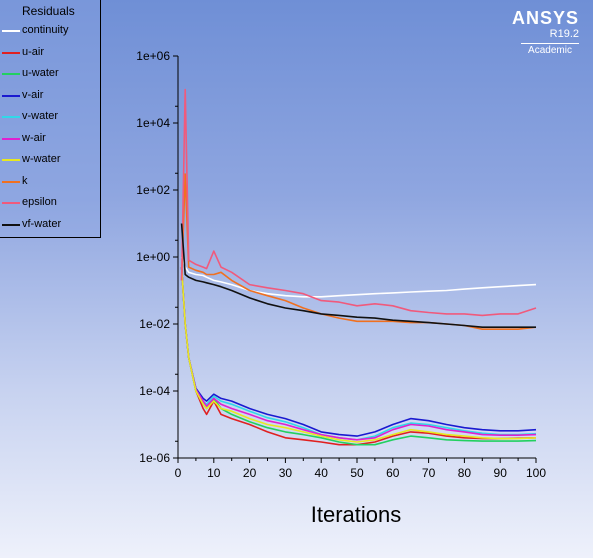 Image resolution: width=593 pixels, height=558 pixels. I want to click on legend-label: epsilon, so click(39, 202).